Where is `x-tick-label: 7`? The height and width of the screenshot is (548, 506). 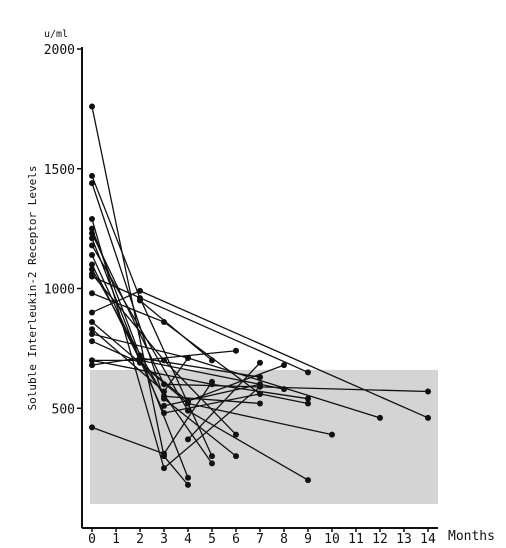
x-tick-label: 7 is located at coordinates (260, 539).